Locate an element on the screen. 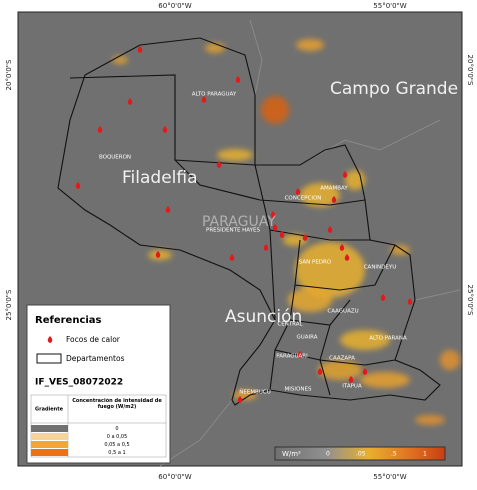  department-label: SAN PEDRO is located at coordinates (315, 263).